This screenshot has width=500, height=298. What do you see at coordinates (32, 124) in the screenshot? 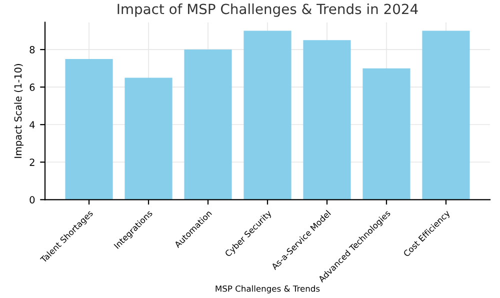
I see `y-tick-label: 4` at bounding box center [32, 124].